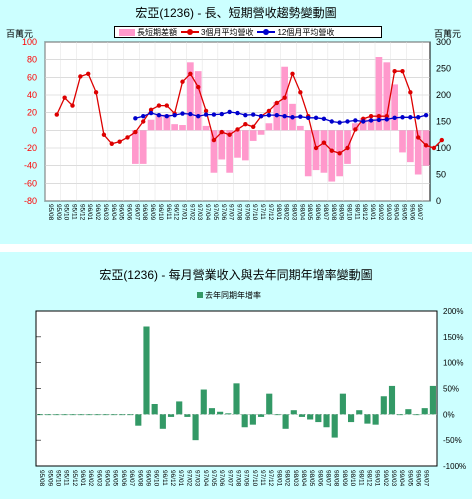 The image size is (472, 499). Describe the element at coordinates (30, 201) in the screenshot. I see `chart1-left-tick-label: -80` at that location.